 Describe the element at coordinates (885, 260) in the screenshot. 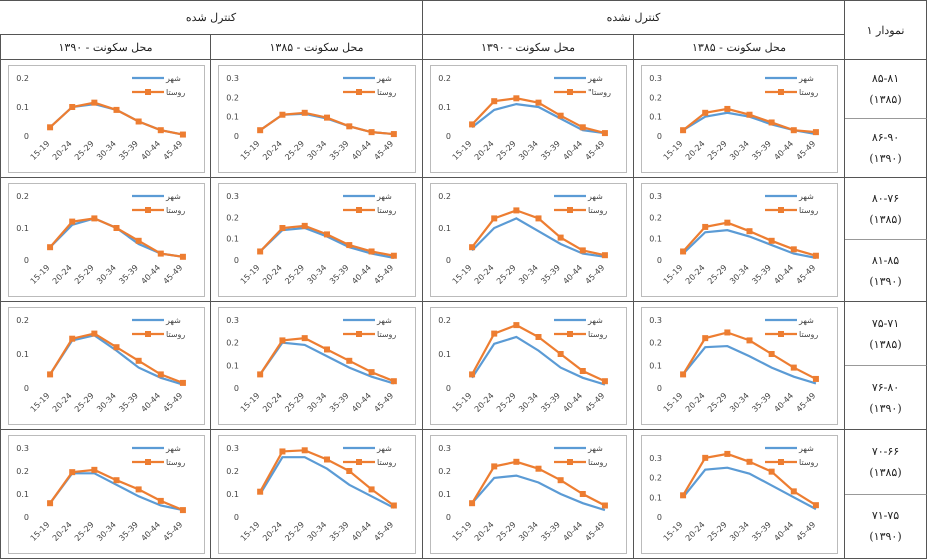

I see `row-label-text: ۸۱-۸۵` at that location.